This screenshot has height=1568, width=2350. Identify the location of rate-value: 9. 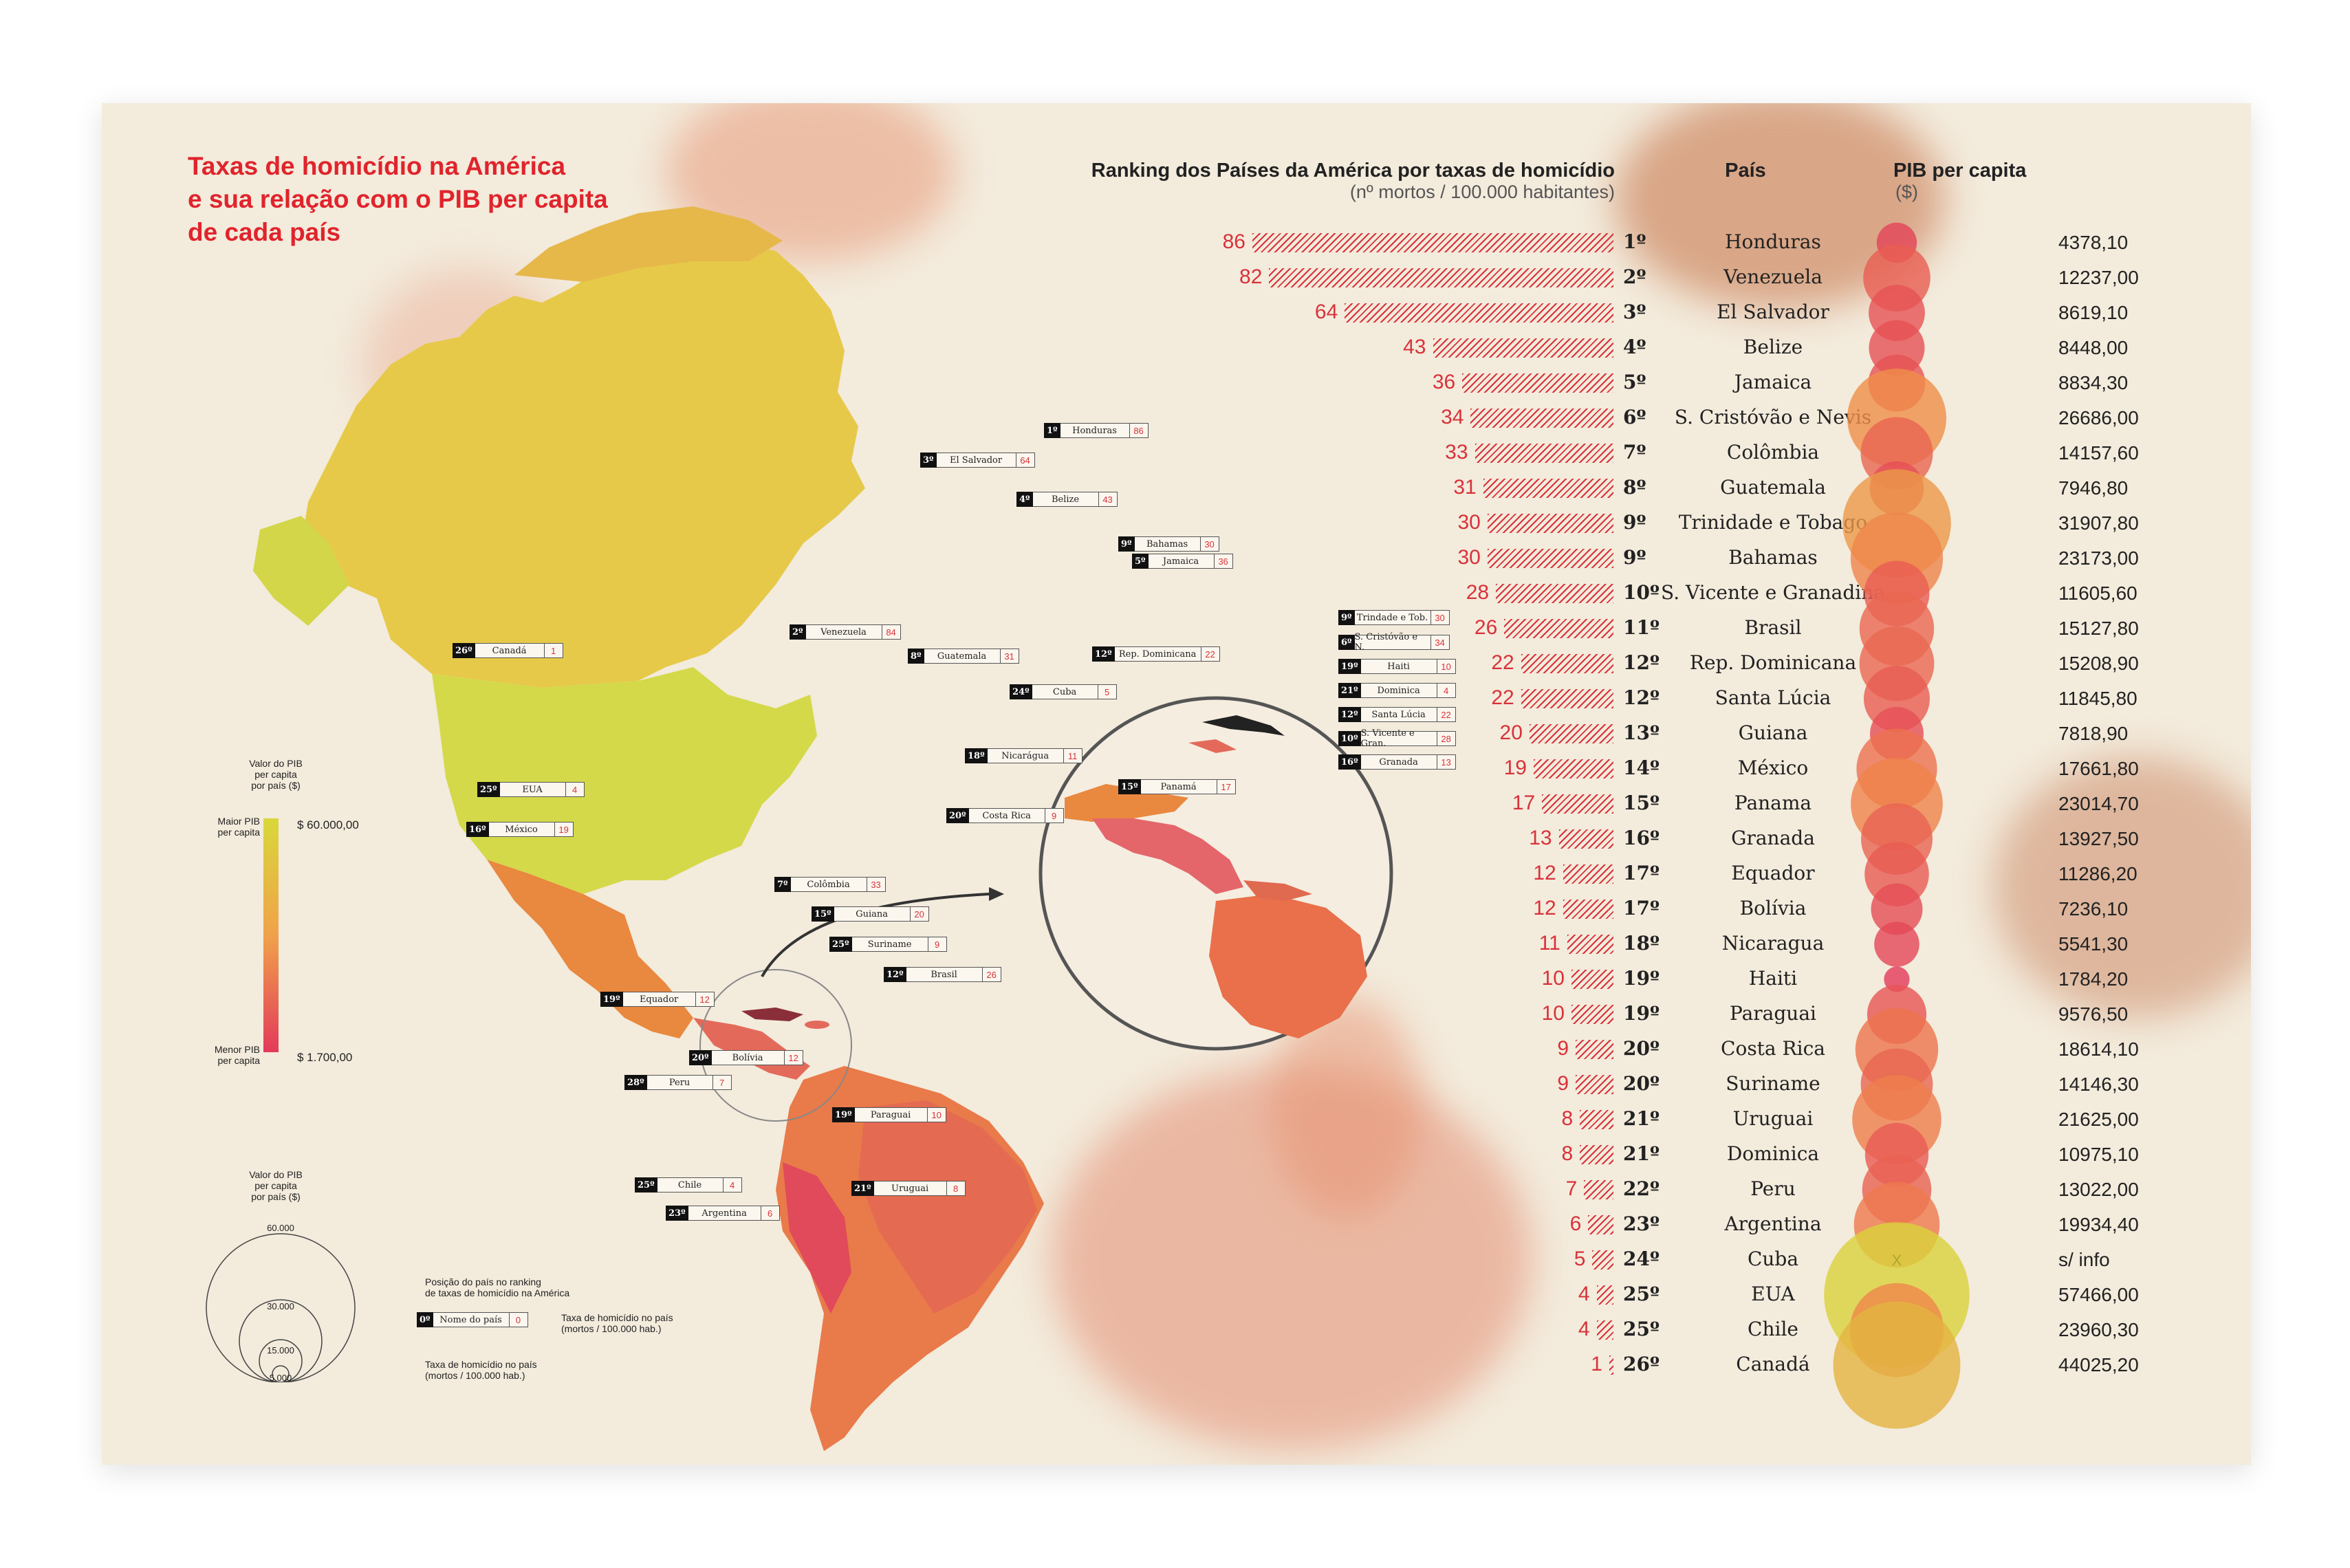
(1563, 1083).